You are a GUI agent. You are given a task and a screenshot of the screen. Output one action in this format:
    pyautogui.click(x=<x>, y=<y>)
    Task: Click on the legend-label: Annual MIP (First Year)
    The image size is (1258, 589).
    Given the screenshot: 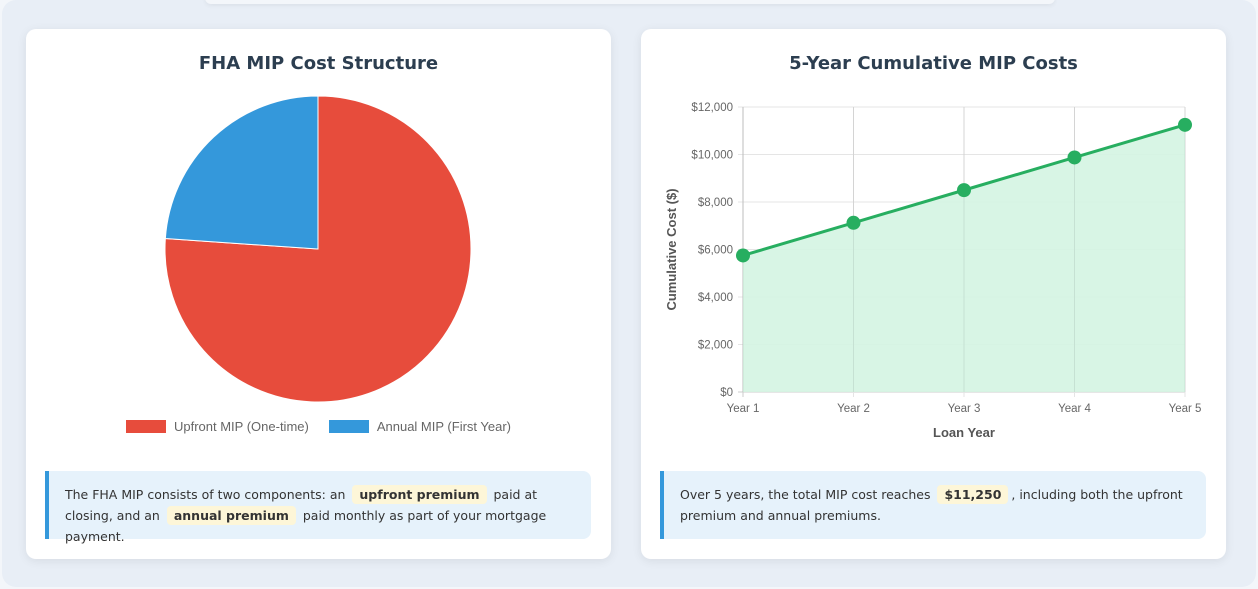 What is the action you would take?
    pyautogui.click(x=443, y=426)
    